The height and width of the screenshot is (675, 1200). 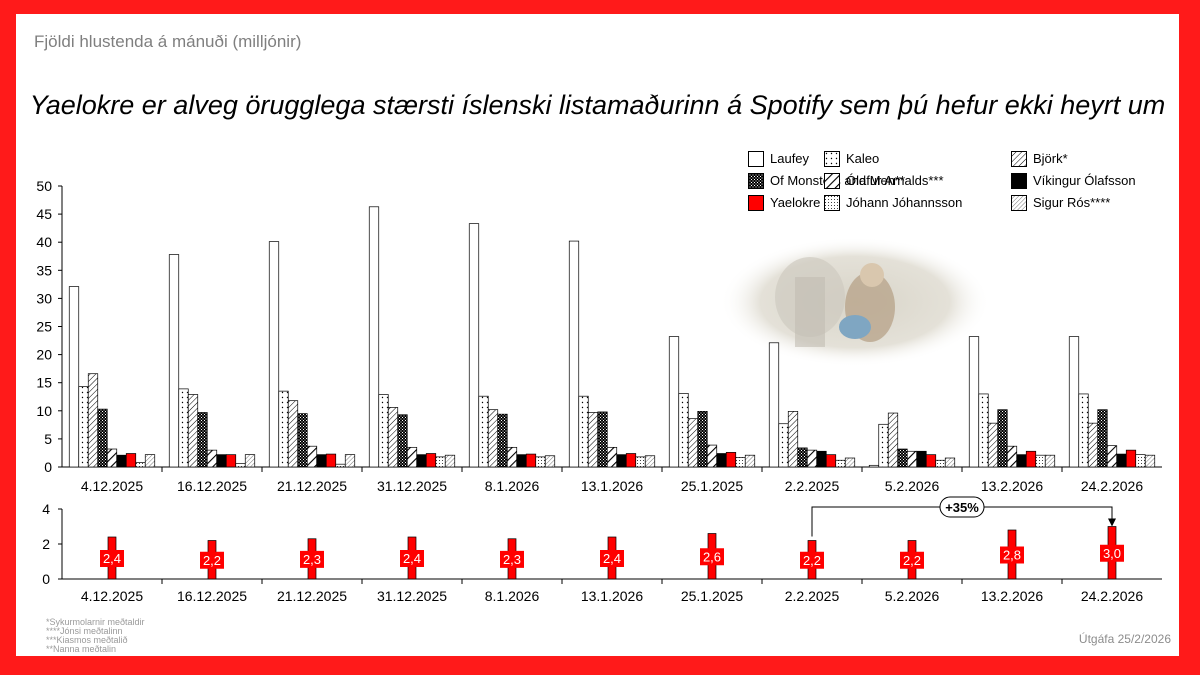 I want to click on legend-item: Jóhann Jóhannsson, so click(x=917, y=202).